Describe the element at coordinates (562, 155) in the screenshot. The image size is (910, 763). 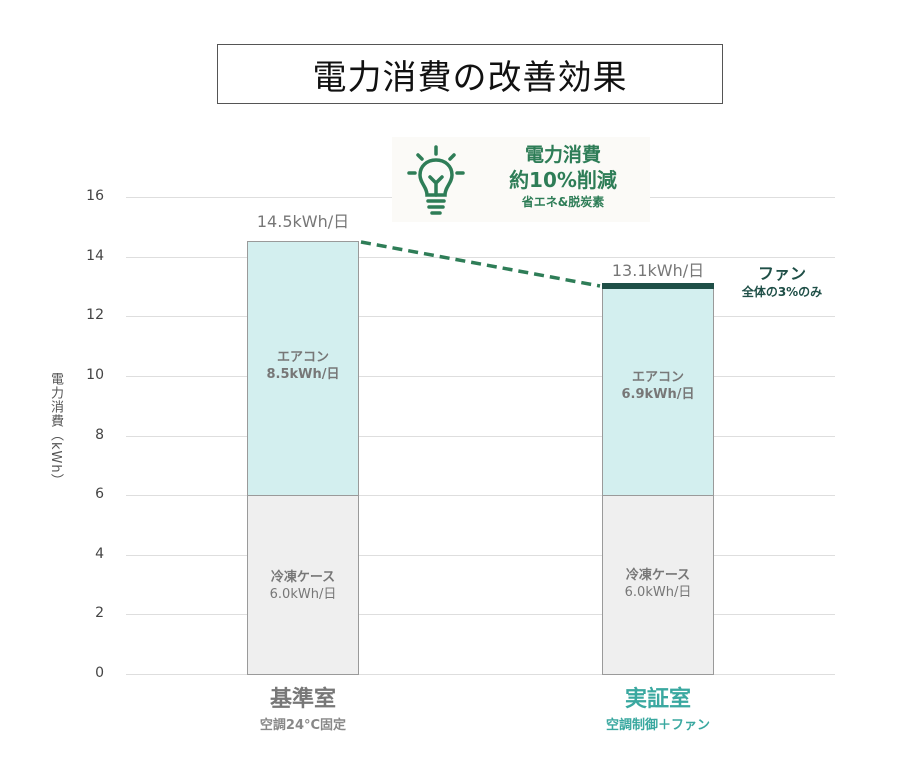
I see `callout-line1: 電力消費` at that location.